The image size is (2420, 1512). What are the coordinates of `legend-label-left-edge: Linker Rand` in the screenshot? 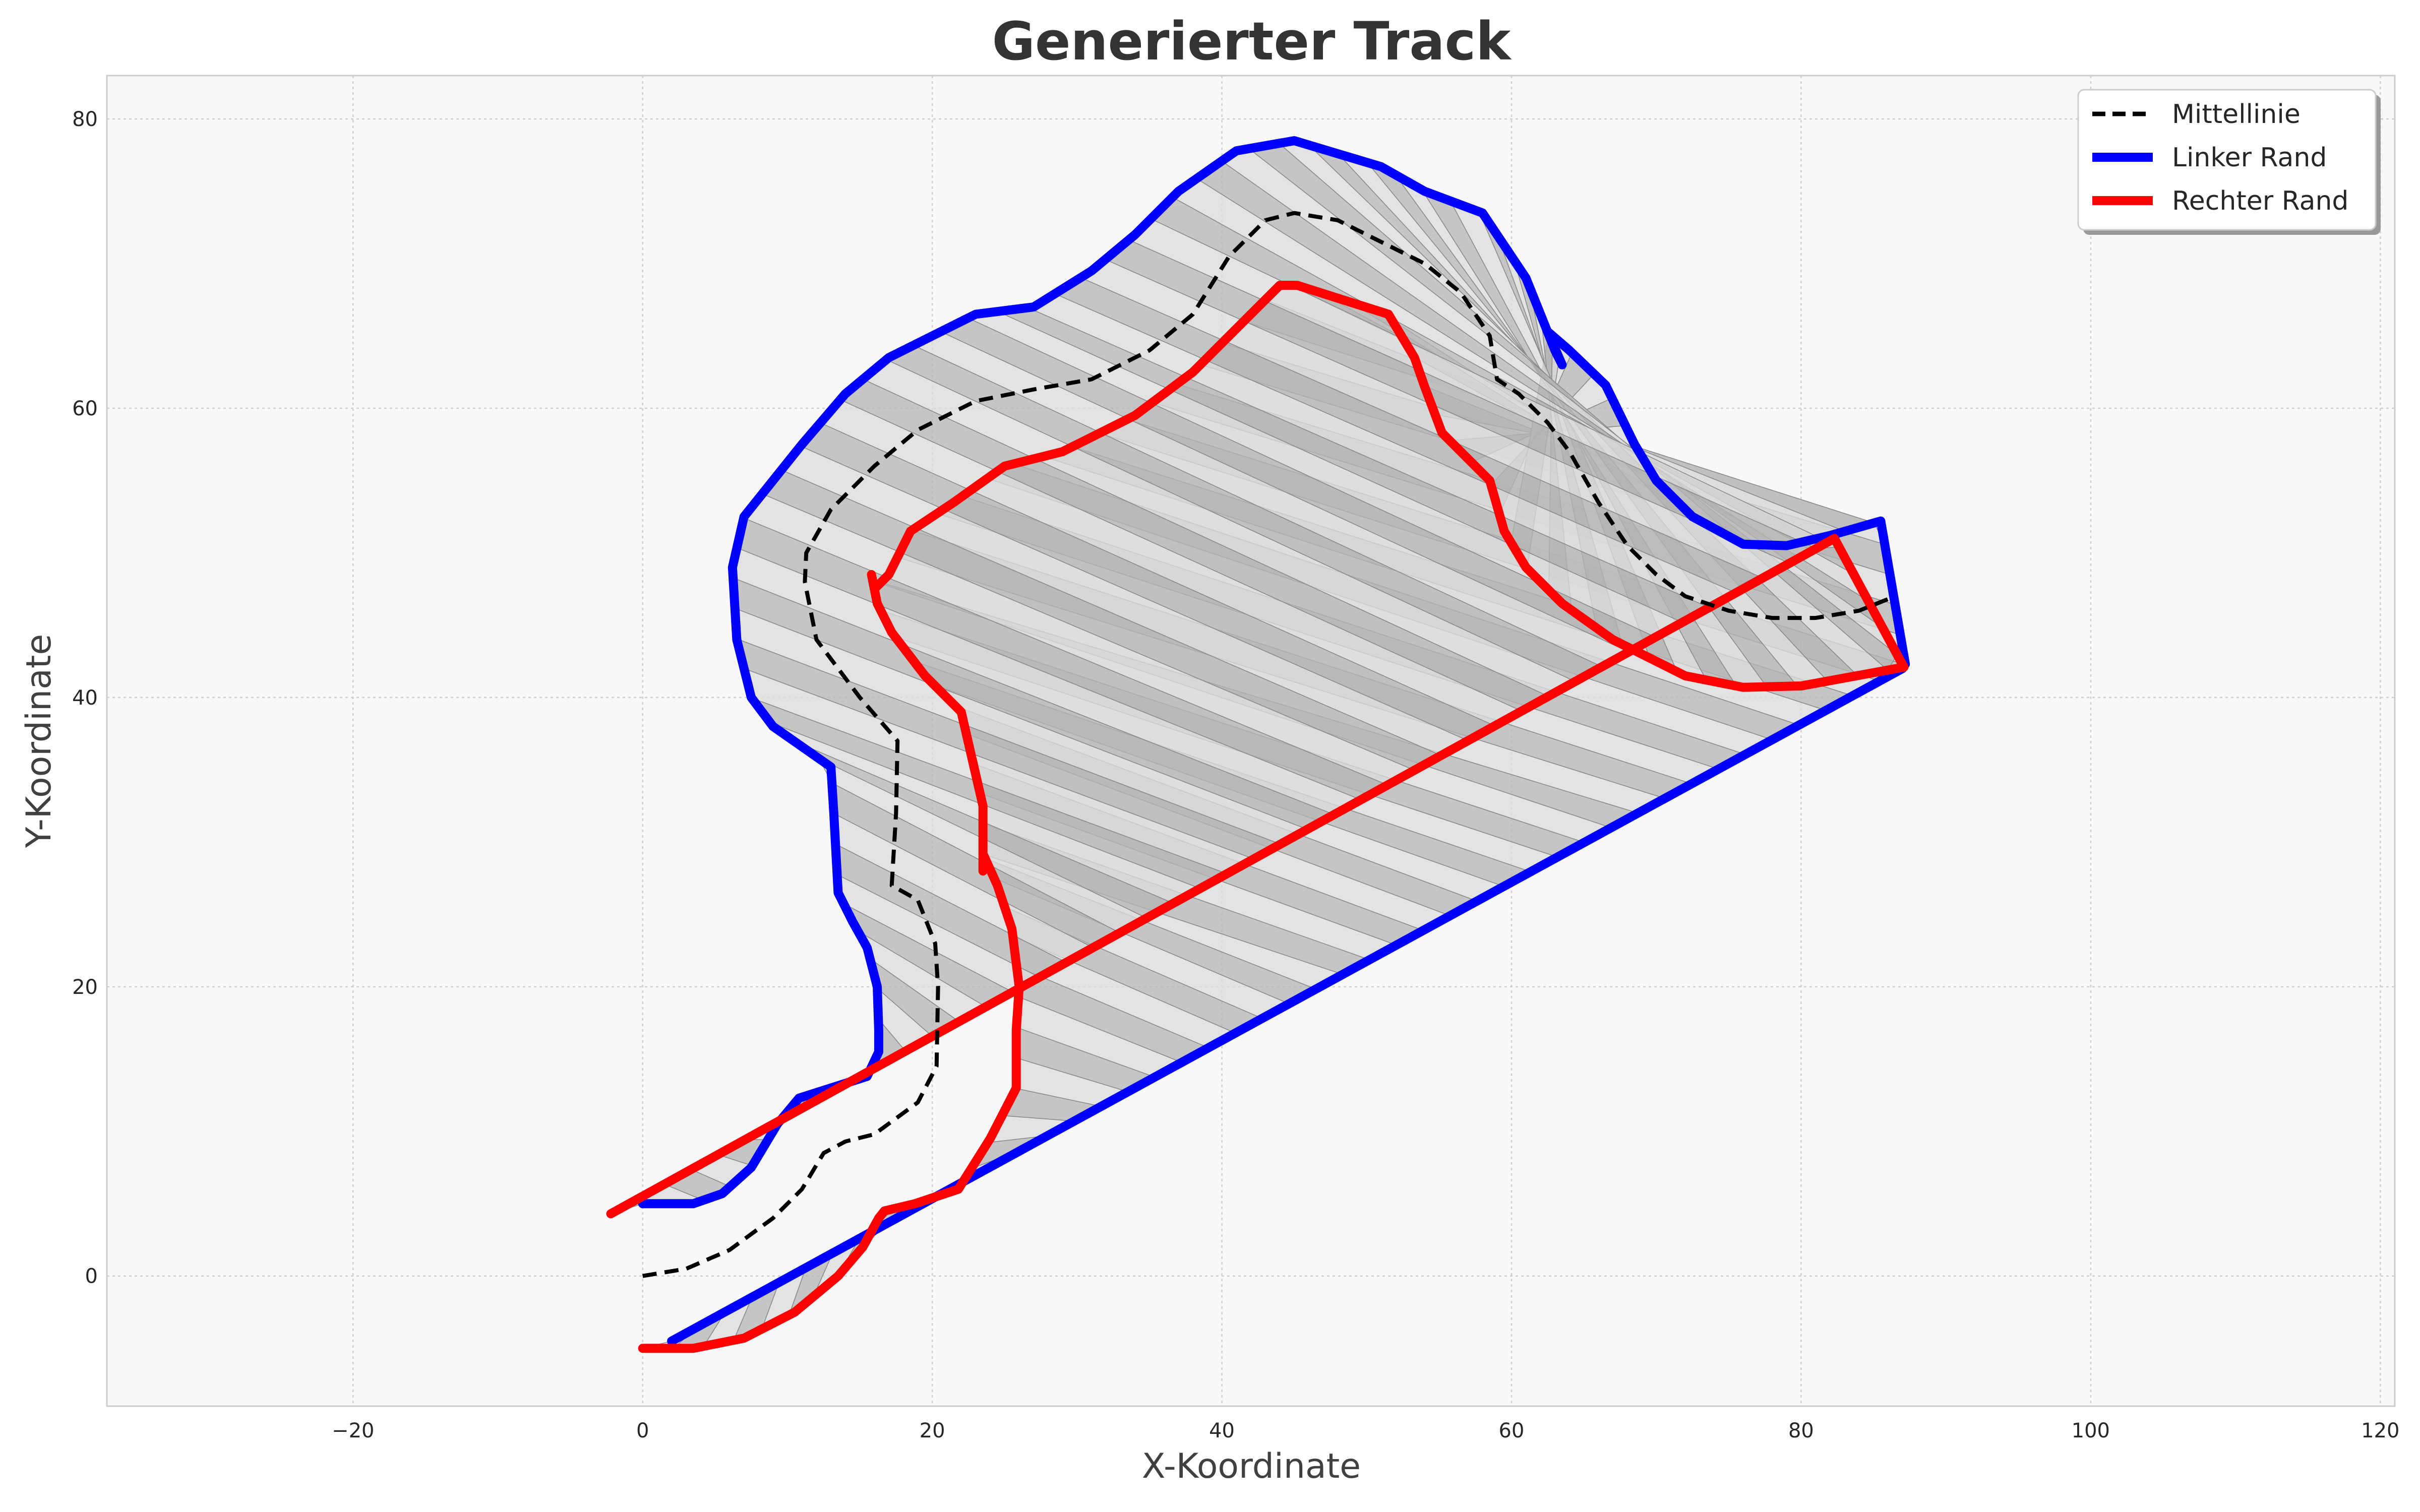 It's located at (2249, 158).